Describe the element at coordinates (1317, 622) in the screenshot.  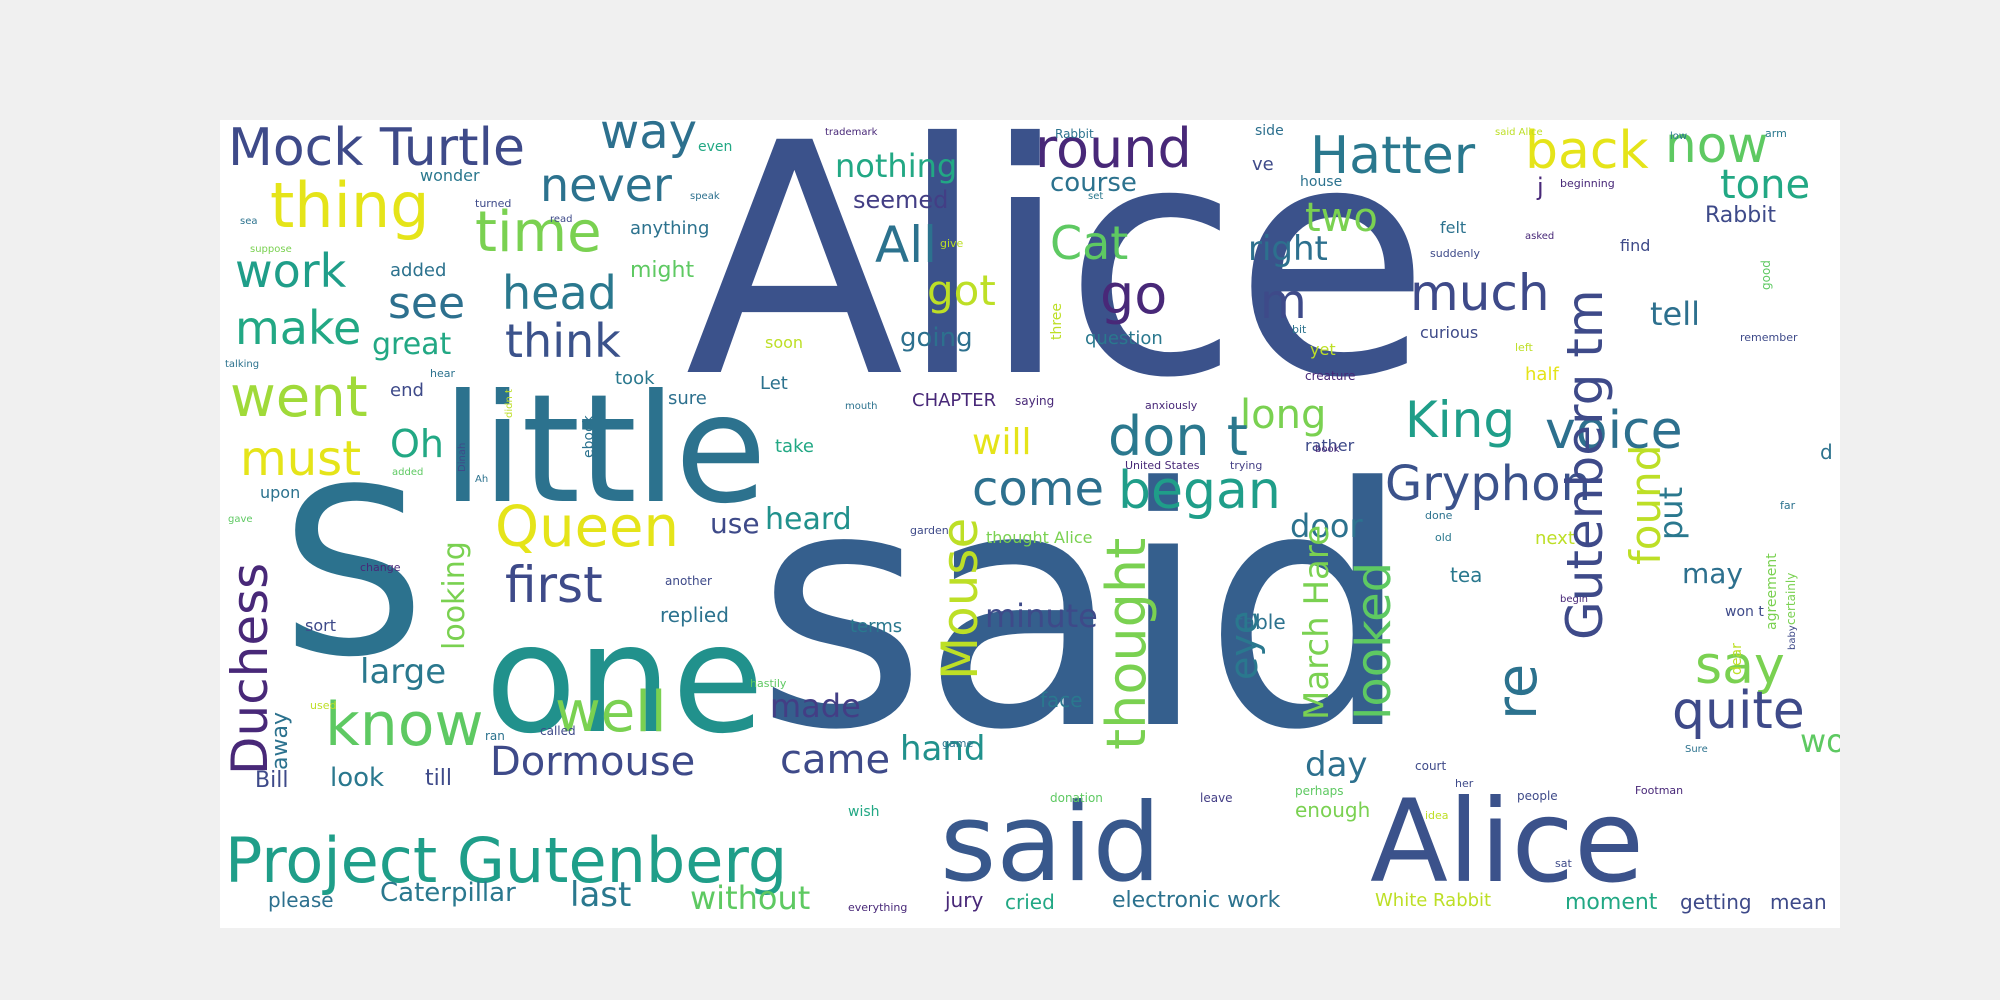
I see `word-march-hare: March Hare` at that location.